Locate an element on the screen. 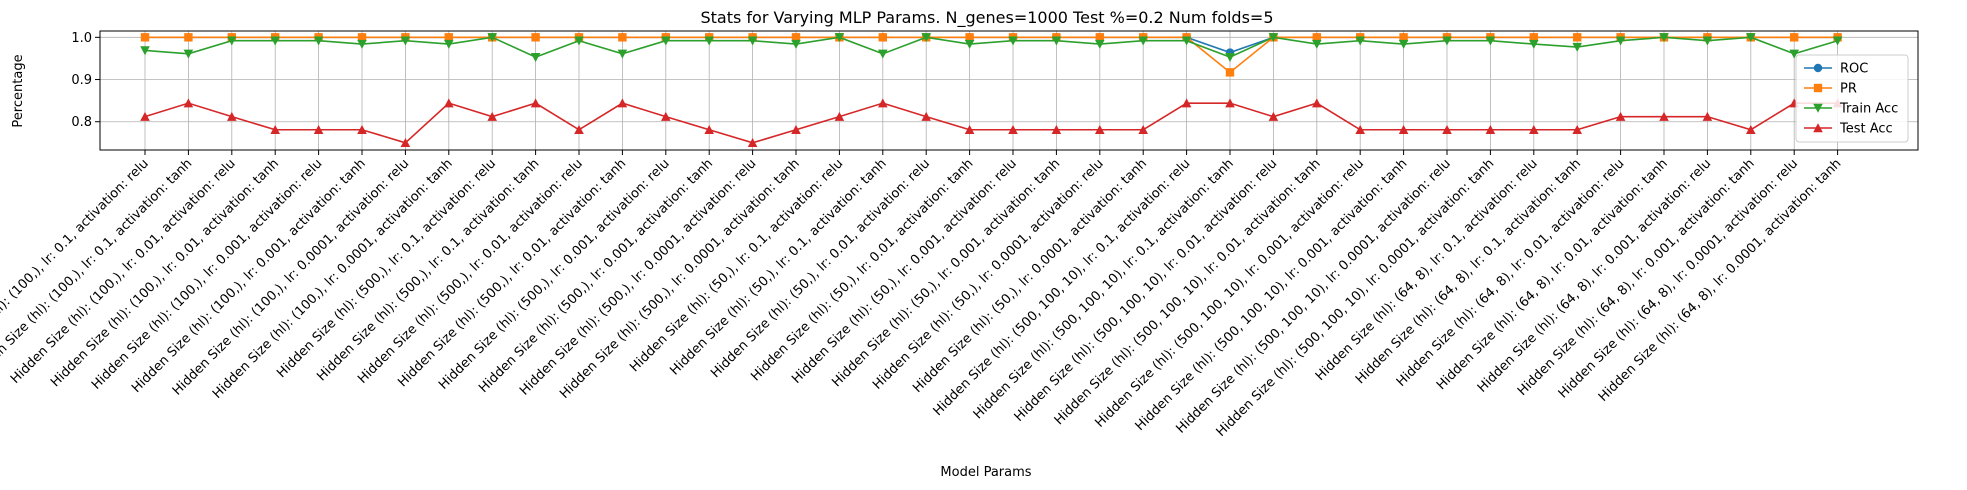  series-test-acc is located at coordinates (991, 123).